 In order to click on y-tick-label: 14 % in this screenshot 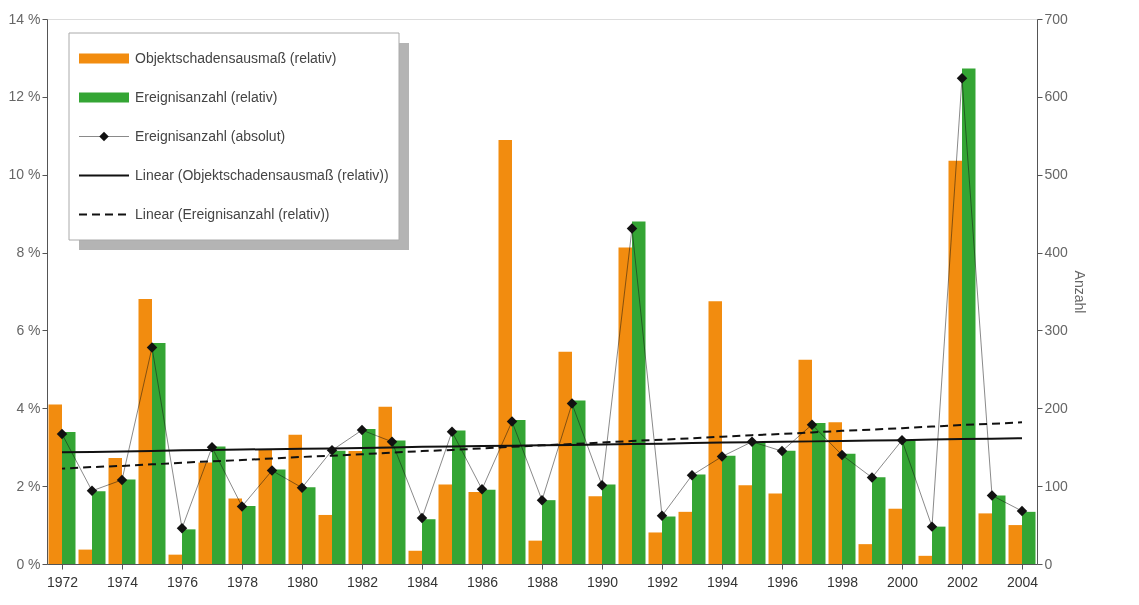, I will do `click(24, 18)`.